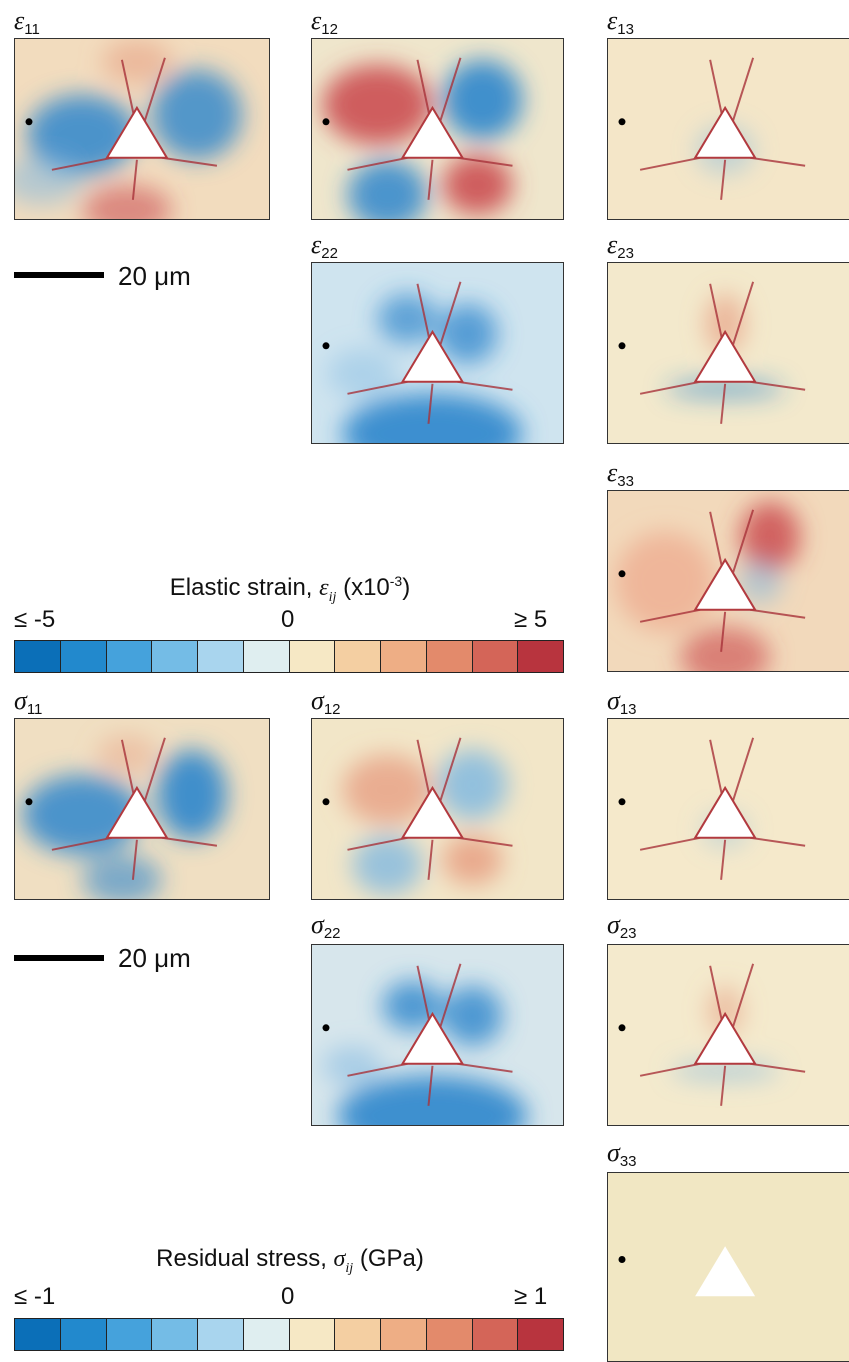 The image size is (849, 1362). I want to click on label-e23: ε23, so click(620, 246).